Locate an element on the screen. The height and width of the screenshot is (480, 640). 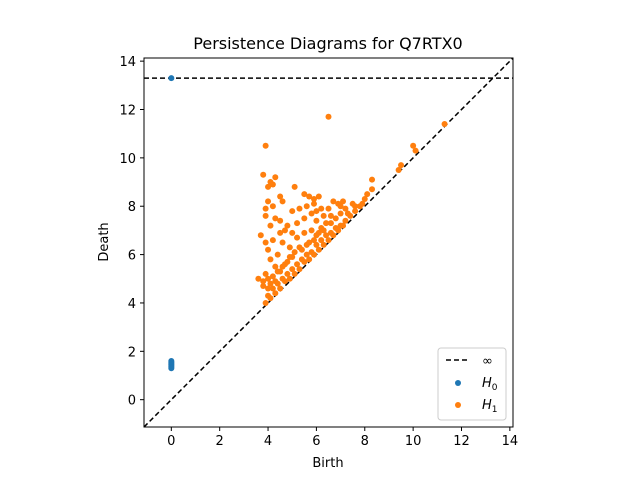
x-axis-label: Birth is located at coordinates (327, 463).